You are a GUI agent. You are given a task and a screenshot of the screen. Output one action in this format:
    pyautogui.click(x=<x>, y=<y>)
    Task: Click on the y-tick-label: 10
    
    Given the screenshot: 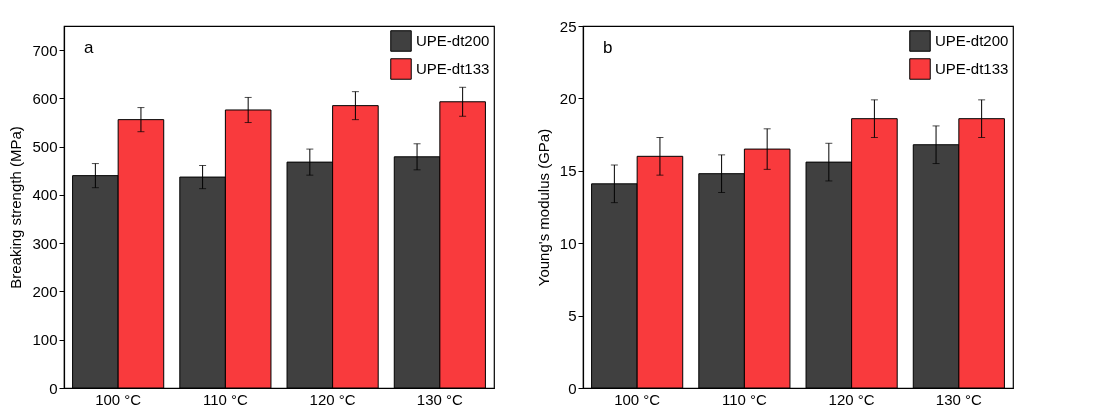 What is the action you would take?
    pyautogui.click(x=568, y=243)
    